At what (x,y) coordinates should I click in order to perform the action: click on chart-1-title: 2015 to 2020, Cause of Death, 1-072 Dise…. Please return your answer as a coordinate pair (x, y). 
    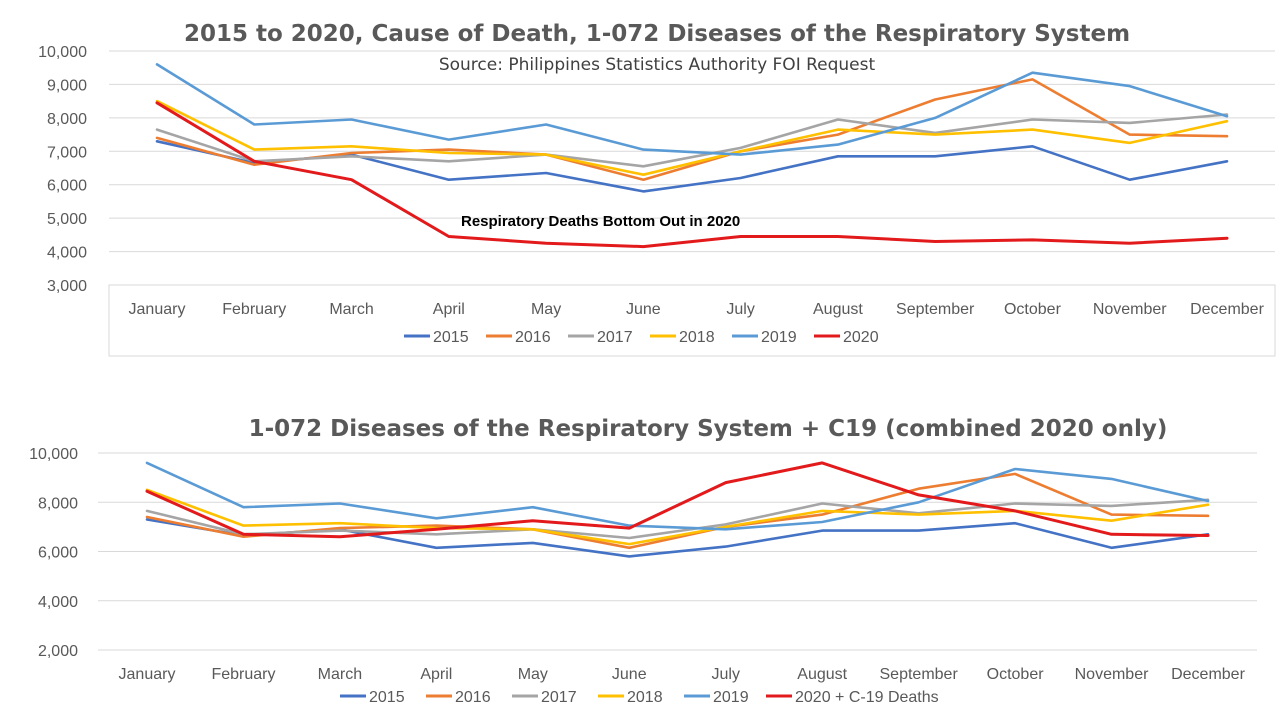
    Looking at the image, I should click on (657, 34).